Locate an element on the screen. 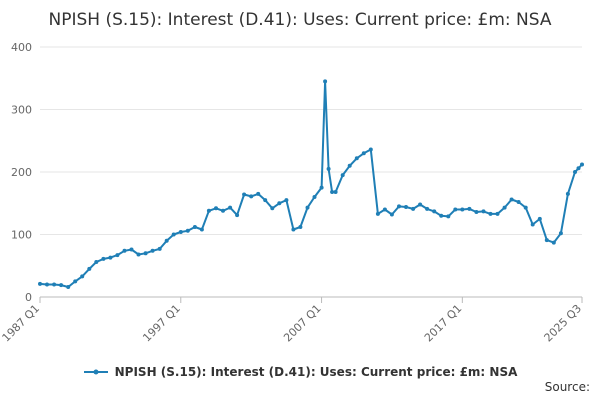  y-tick-label: 100 is located at coordinates (21, 235).